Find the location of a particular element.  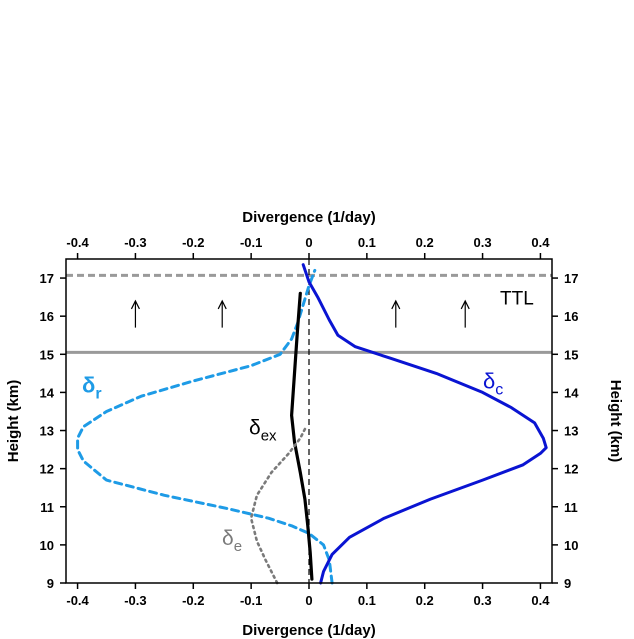

y-tick-label-right: 13 is located at coordinates (571, 431).